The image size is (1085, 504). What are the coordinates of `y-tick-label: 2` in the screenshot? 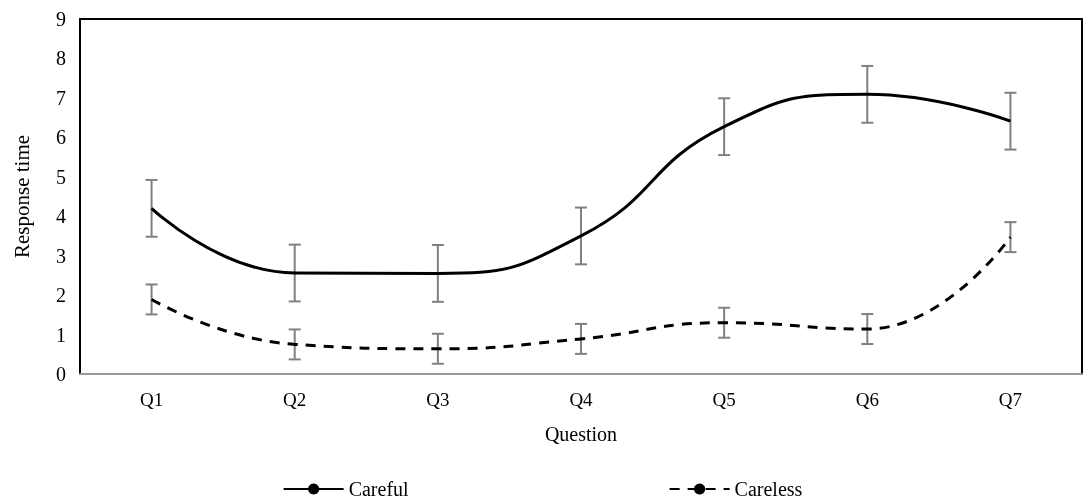 It's located at (61, 295).